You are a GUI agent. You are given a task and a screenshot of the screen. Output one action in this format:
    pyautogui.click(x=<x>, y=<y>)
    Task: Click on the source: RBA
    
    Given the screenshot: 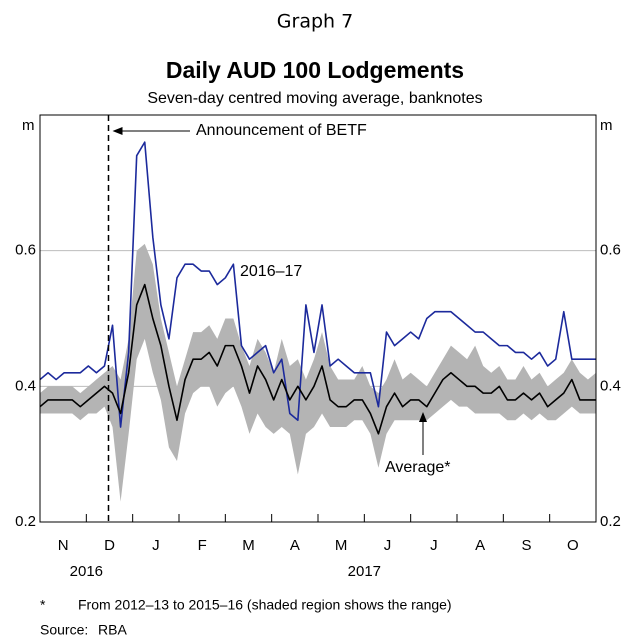 What is the action you would take?
    pyautogui.click(x=112, y=630)
    